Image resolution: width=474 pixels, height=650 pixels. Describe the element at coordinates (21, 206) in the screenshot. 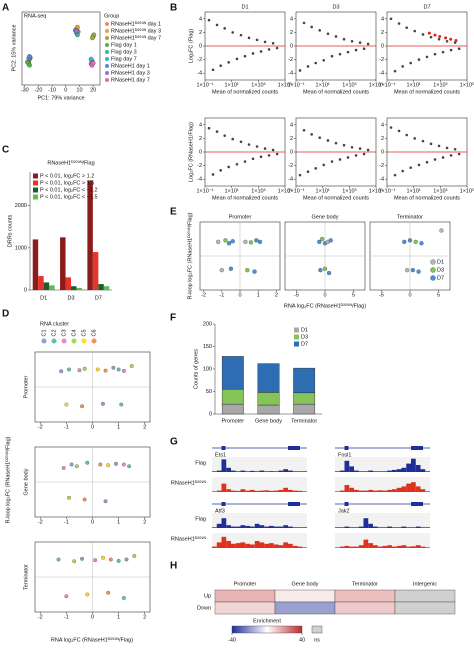

I see `y-tick-label: 2000` at that location.